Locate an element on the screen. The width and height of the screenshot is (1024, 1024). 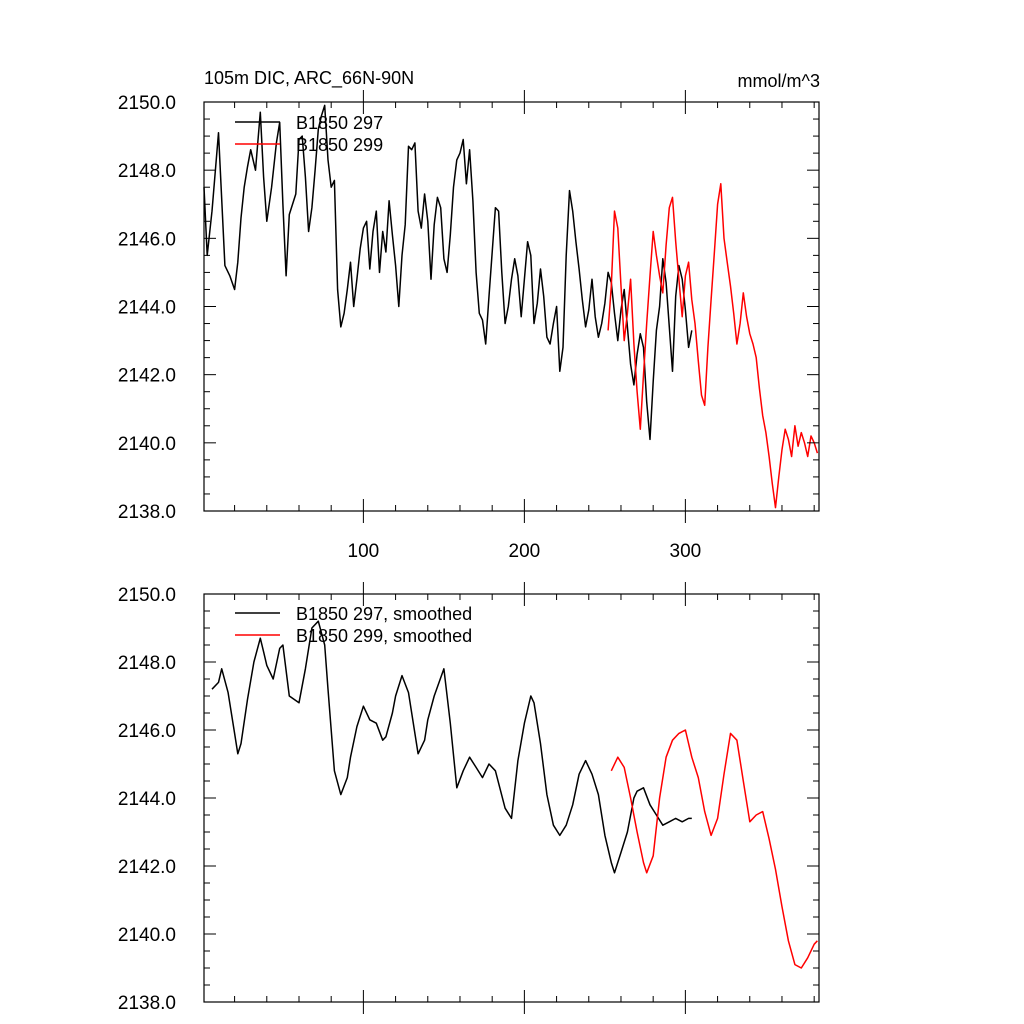
bottom-y-tick-label: 2138.0 is located at coordinates (147, 1003).